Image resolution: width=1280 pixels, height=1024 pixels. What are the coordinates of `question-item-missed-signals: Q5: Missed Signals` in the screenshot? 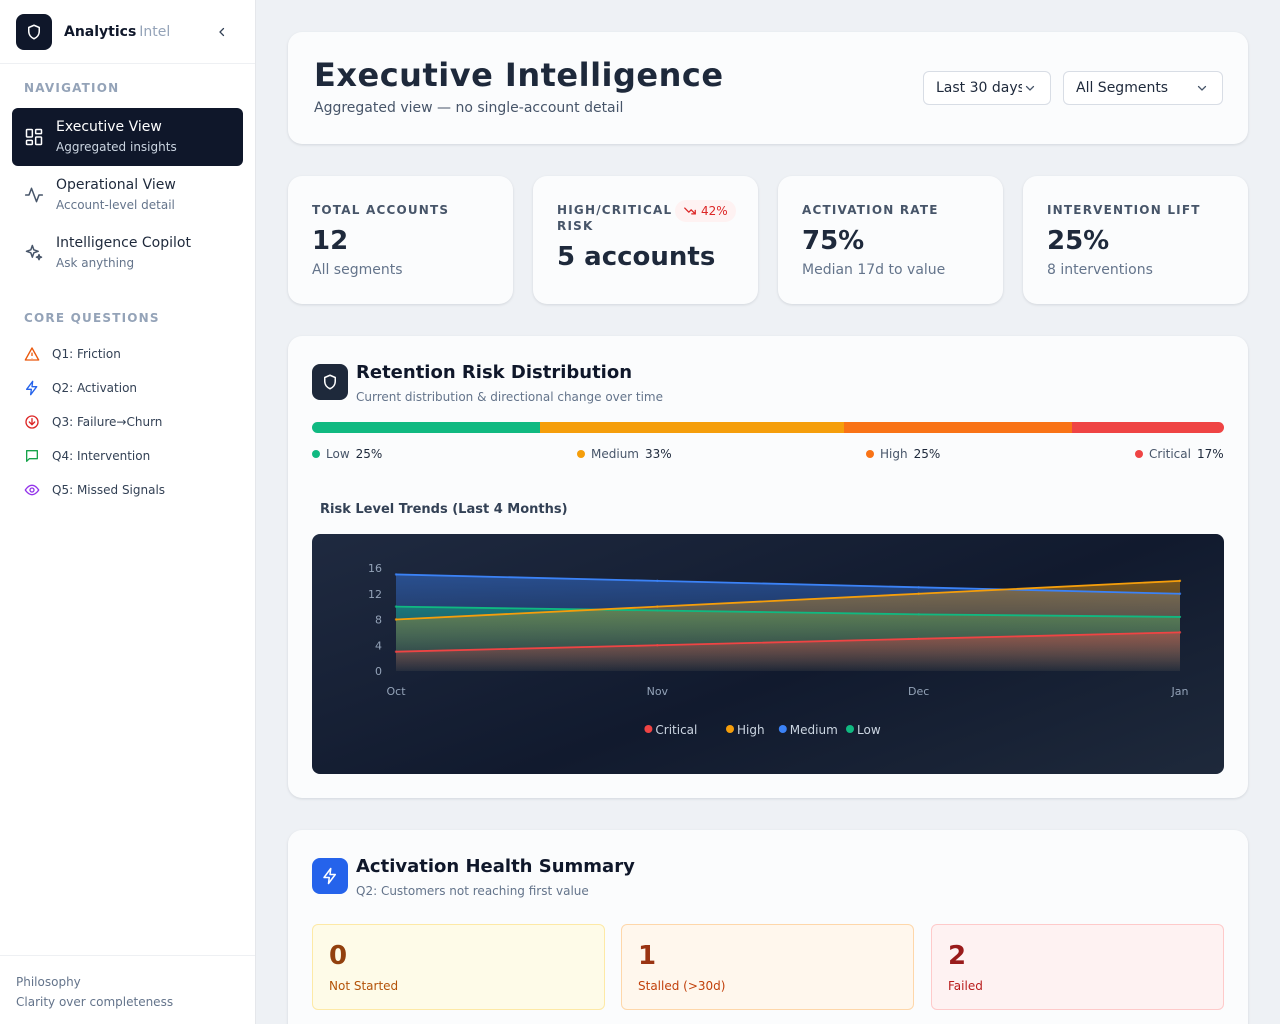 It's located at (94, 490).